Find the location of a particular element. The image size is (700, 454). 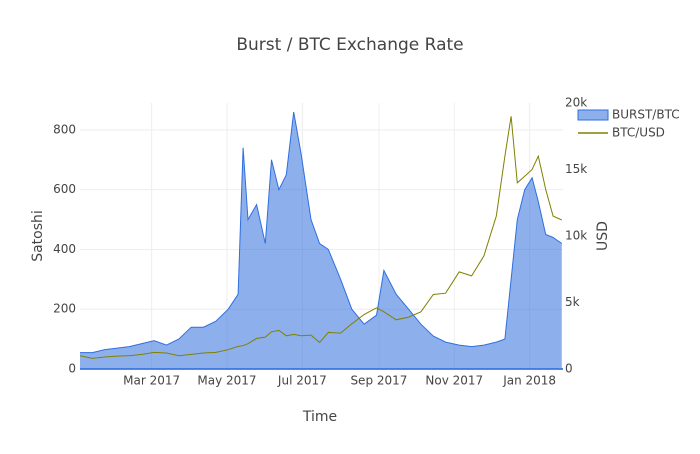

x-axis-title: Time is located at coordinates (319, 417).